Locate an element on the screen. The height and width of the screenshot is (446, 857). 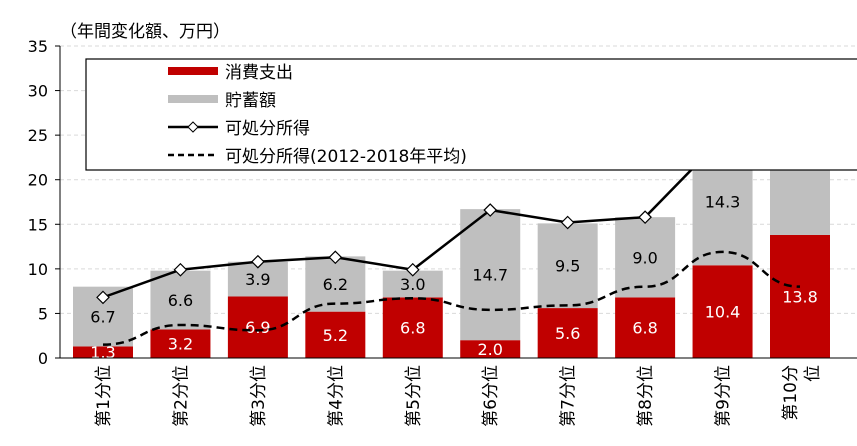
y-tick-label: 30 is located at coordinates (38, 91).